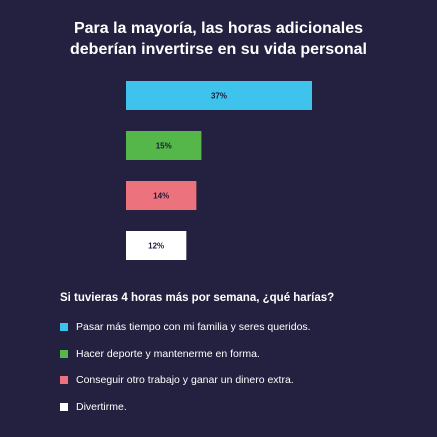  Describe the element at coordinates (64, 327) in the screenshot. I see `legend-swatch-family` at that location.